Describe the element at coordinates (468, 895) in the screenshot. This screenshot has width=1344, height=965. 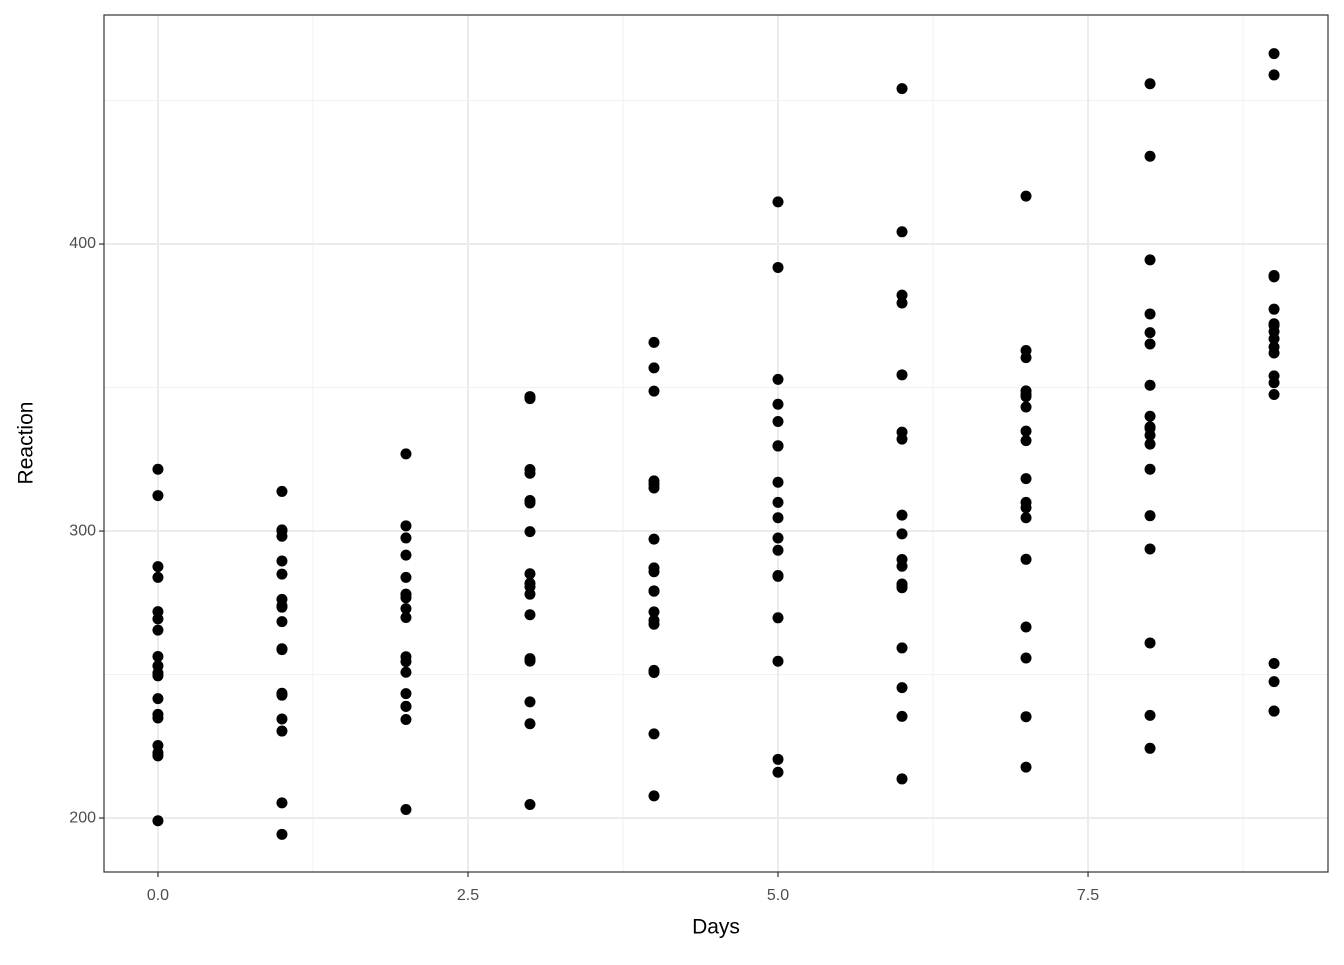
I see `x-tick-label: 2.5` at that location.